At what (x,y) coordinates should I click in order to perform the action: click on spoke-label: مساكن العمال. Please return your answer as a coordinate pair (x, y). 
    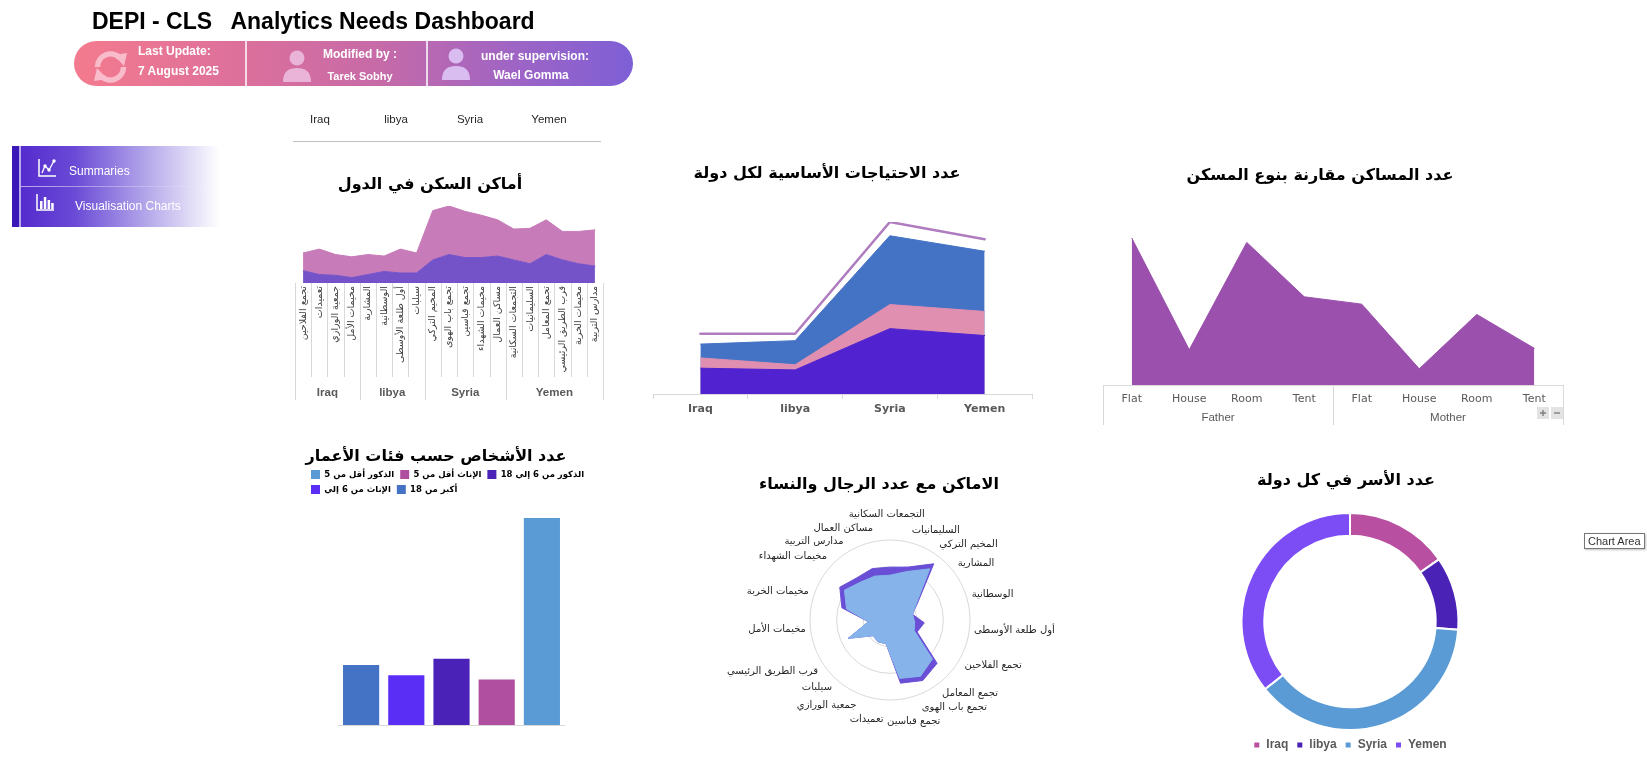
    Looking at the image, I should click on (843, 527).